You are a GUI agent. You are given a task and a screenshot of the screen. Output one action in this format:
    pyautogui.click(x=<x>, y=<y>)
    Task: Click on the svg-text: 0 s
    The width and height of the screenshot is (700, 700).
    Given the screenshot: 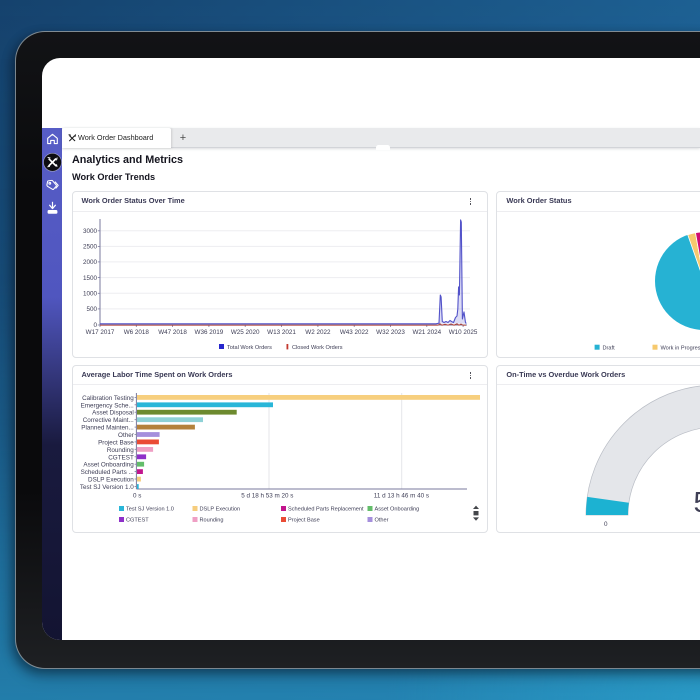 What is the action you would take?
    pyautogui.click(x=137, y=496)
    